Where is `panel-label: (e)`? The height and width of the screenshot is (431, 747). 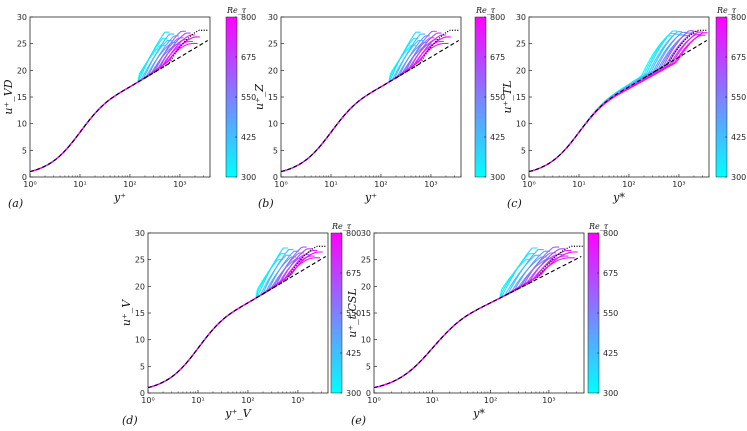
panel-label: (e) is located at coordinates (358, 420).